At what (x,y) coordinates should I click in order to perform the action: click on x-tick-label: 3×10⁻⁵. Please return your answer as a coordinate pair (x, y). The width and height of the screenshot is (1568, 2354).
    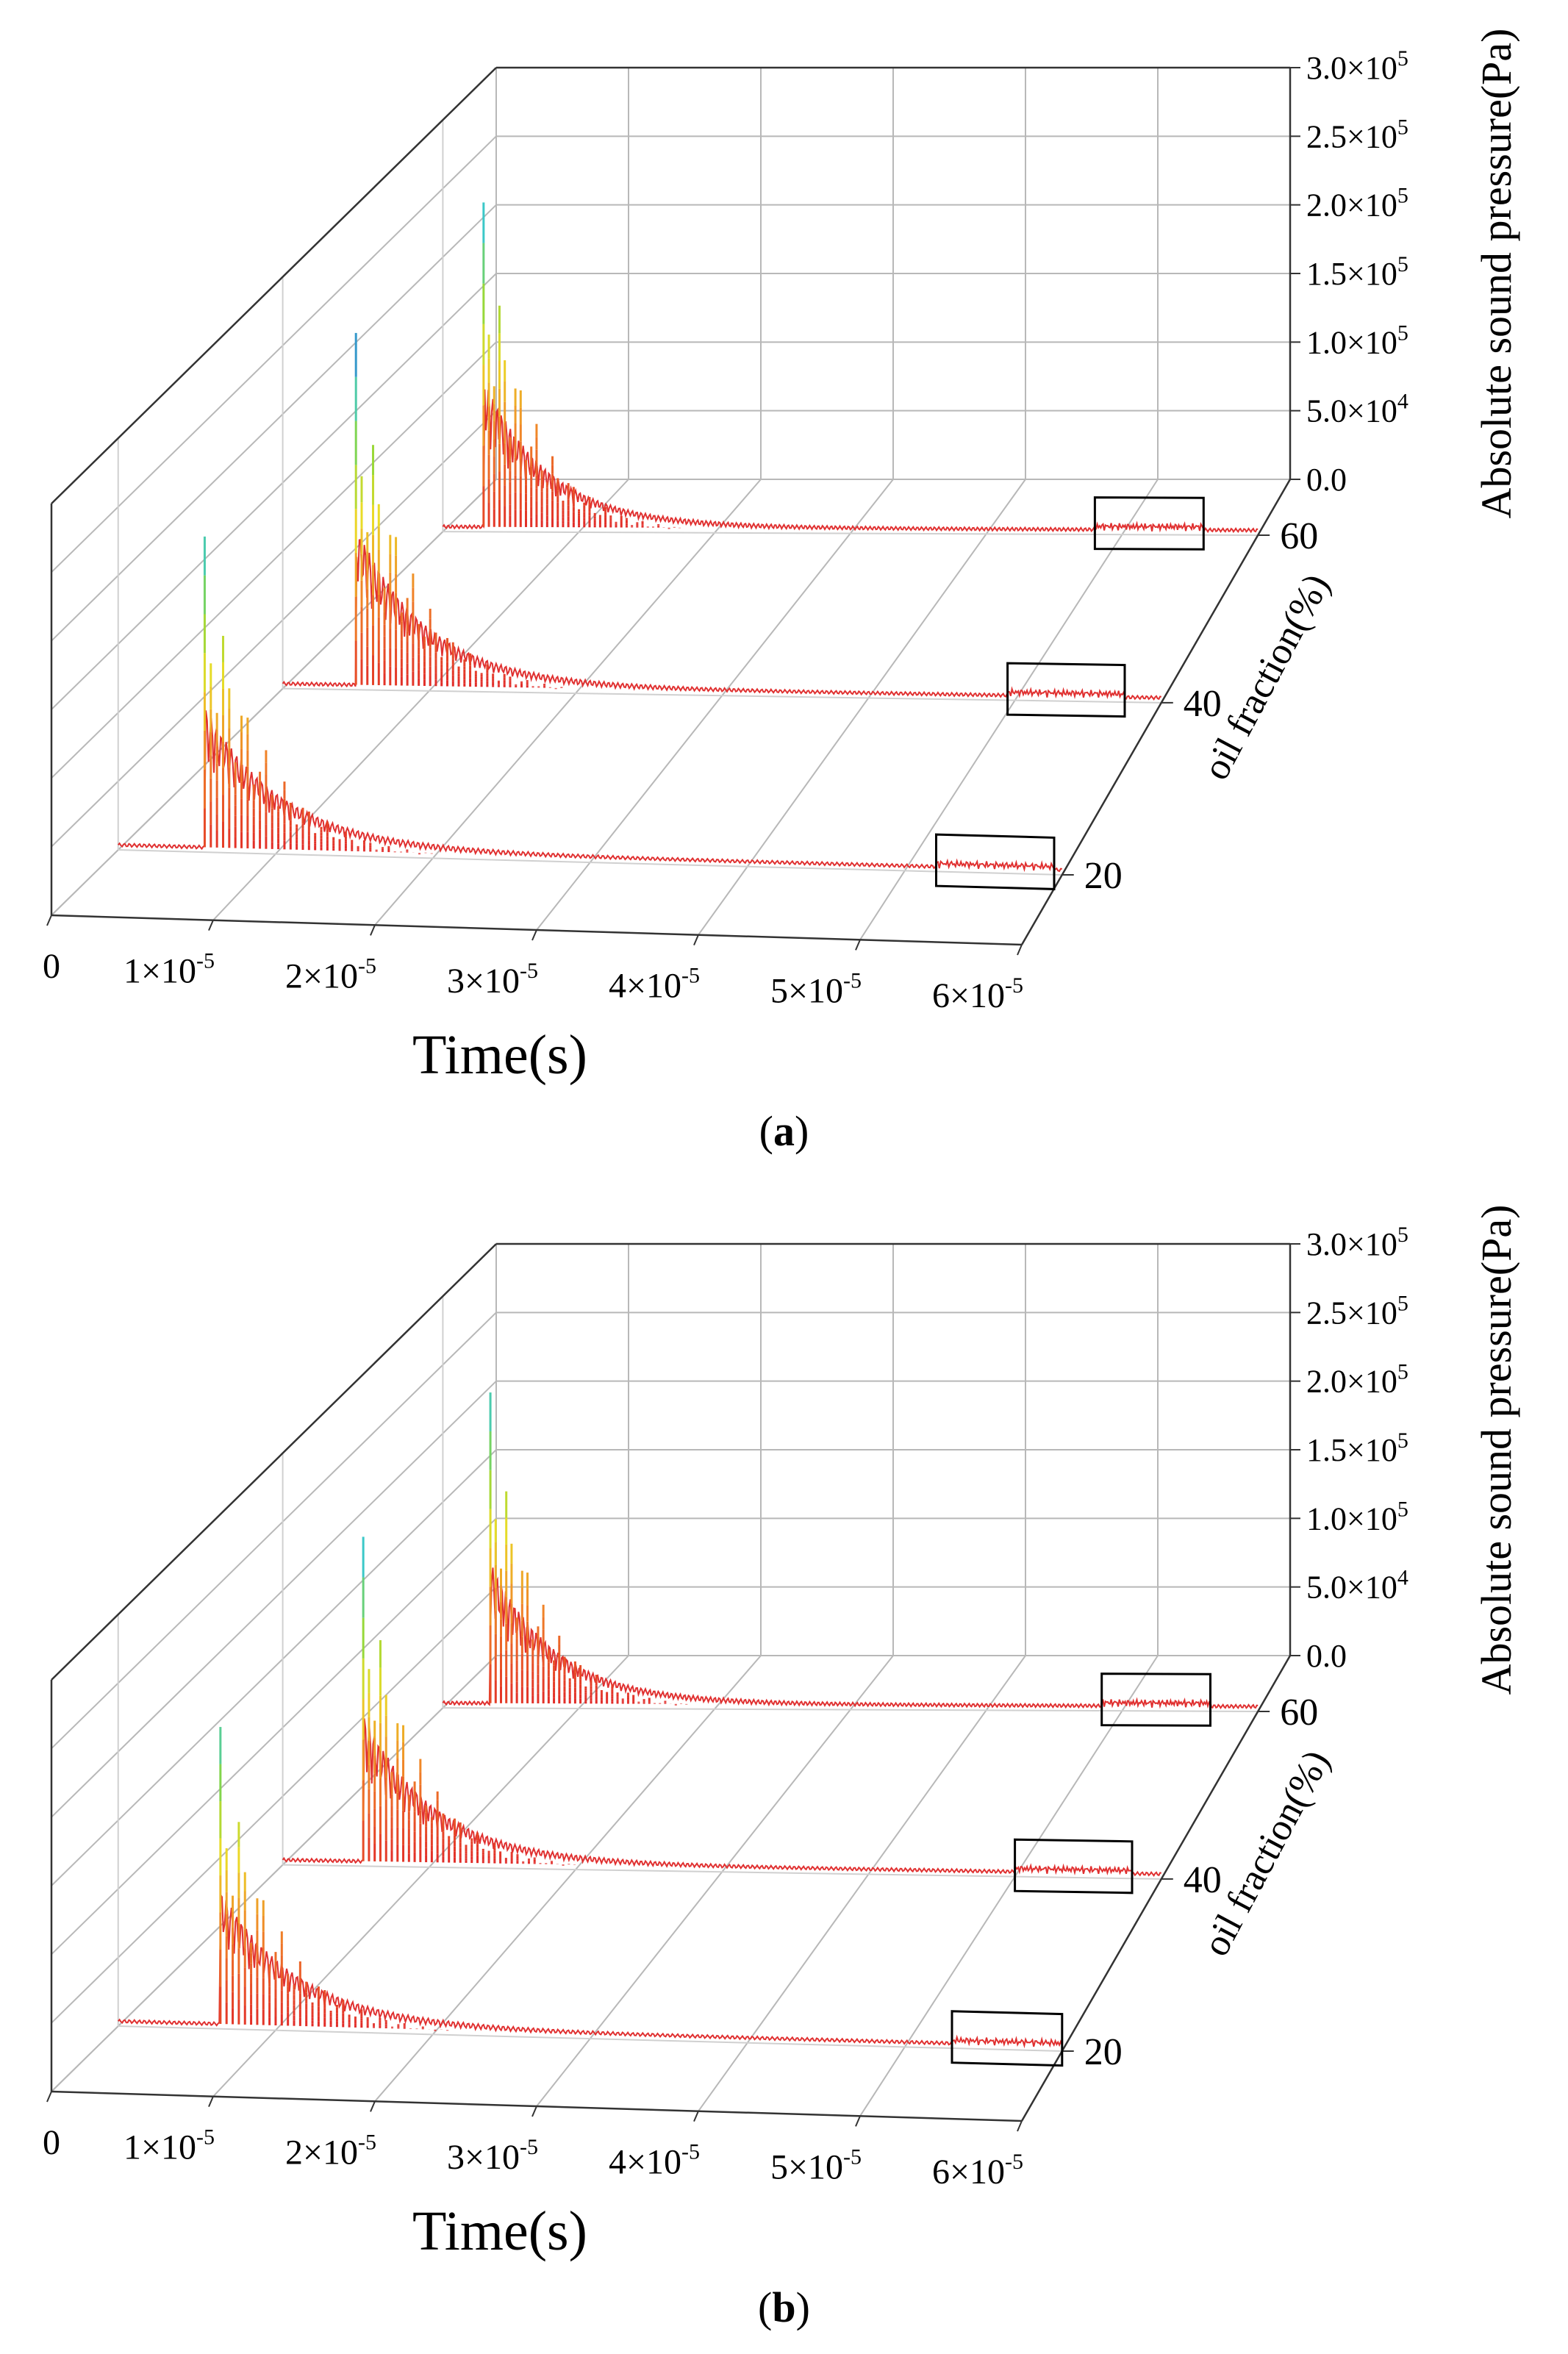
    Looking at the image, I should click on (492, 2156).